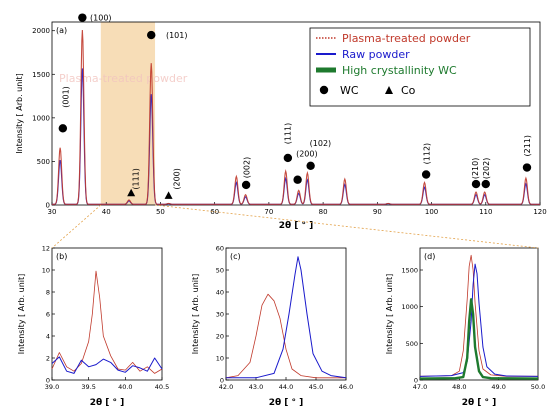 This screenshot has width=550, height=420. Describe the element at coordinates (220, 293) in the screenshot. I see `y-tick-label: 40` at that location.